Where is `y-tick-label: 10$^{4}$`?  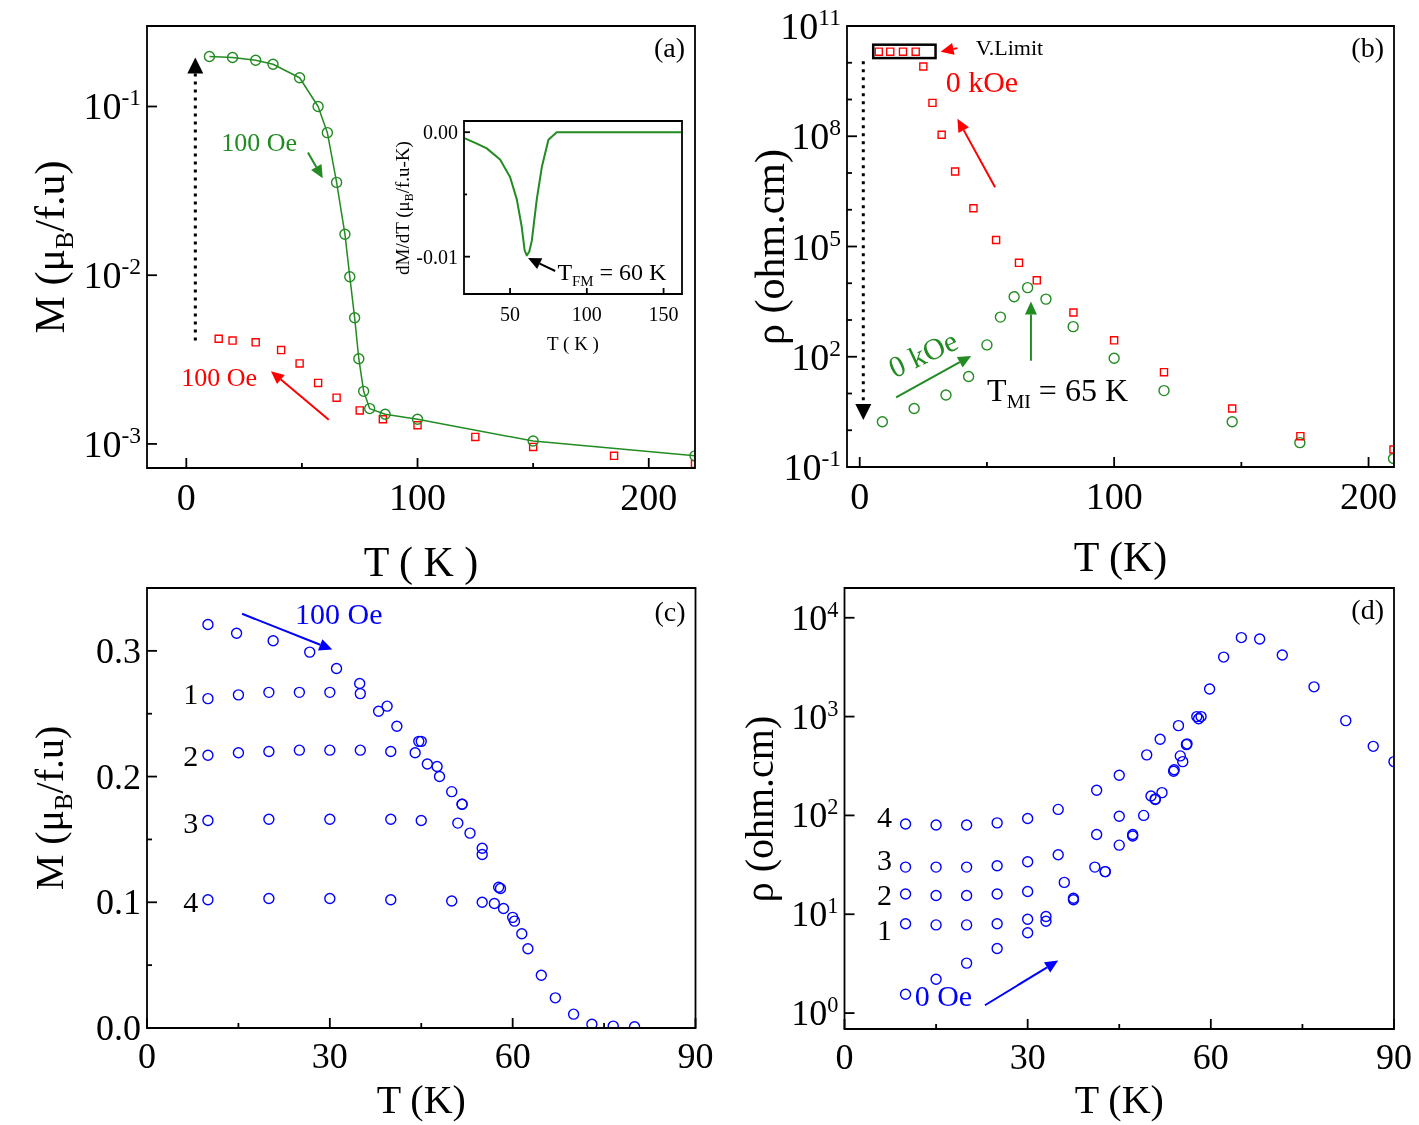
y-tick-label: 10$^{4}$ is located at coordinates (815, 617).